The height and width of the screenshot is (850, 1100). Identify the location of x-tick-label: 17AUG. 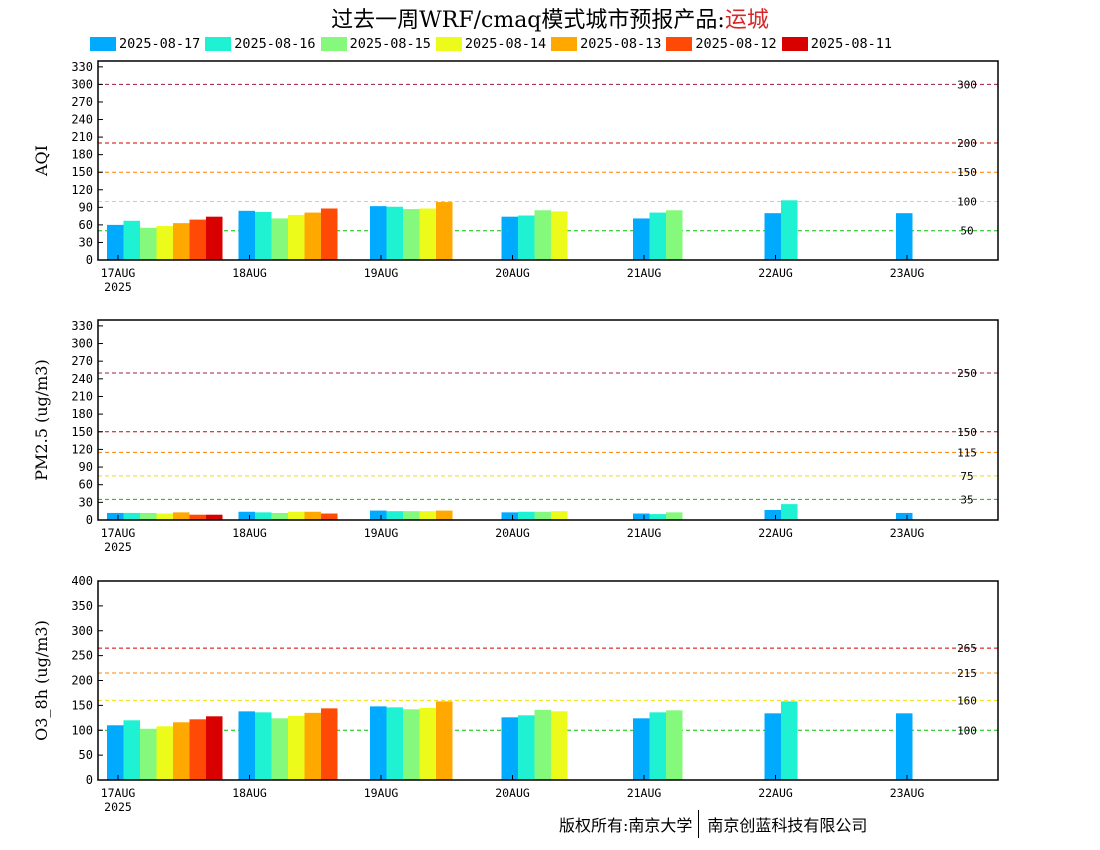
(118, 793).